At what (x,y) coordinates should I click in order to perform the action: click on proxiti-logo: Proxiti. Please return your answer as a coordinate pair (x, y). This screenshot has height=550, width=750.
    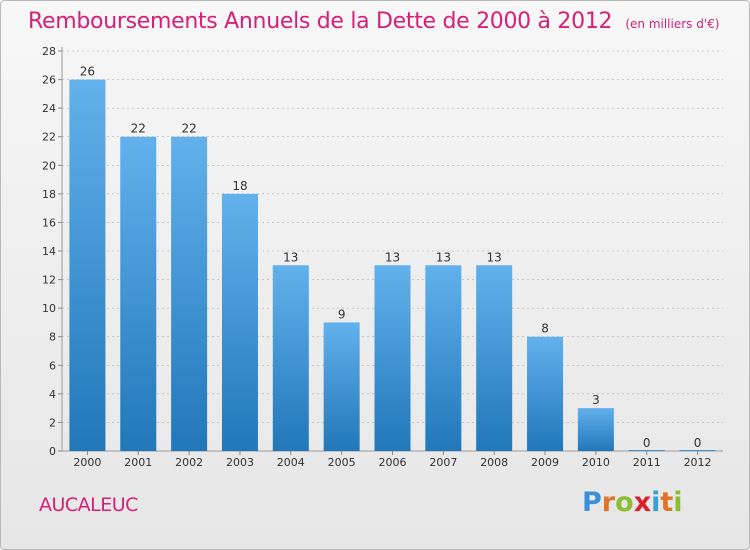
    Looking at the image, I should click on (632, 502).